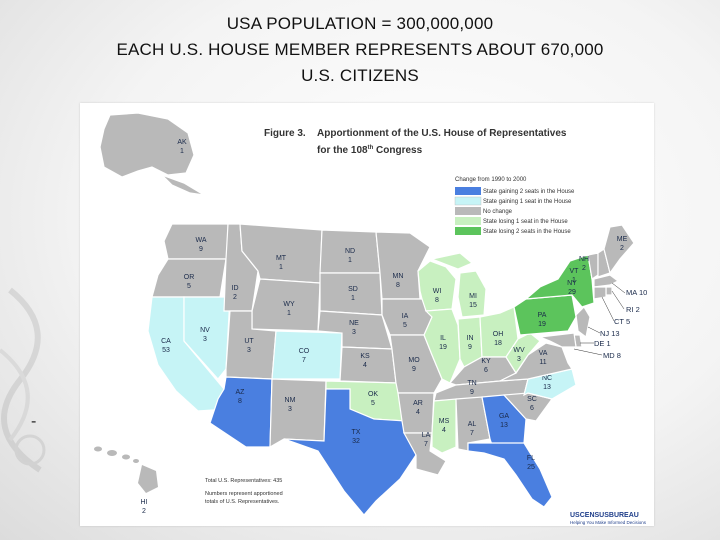 Image resolution: width=720 pixels, height=540 pixels. Describe the element at coordinates (602, 343) in the screenshot. I see `state-label-de: DE 1` at that location.